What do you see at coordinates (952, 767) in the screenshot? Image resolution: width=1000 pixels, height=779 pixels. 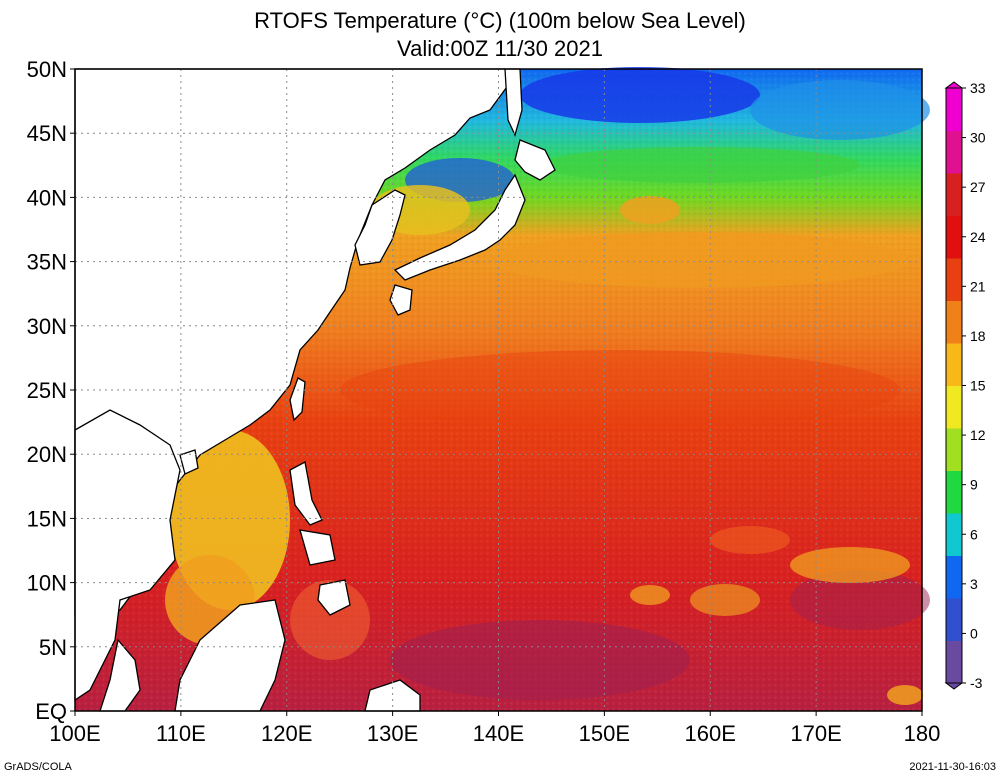 I see `footer-timestamp: 2021-11-30-16:03` at bounding box center [952, 767].